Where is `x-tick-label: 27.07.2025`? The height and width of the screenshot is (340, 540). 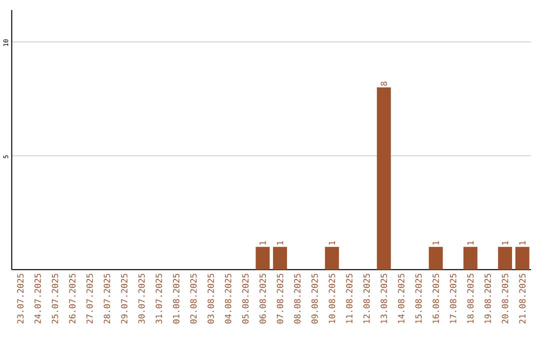
x-tick-label: 27.07.2025 is located at coordinates (89, 299).